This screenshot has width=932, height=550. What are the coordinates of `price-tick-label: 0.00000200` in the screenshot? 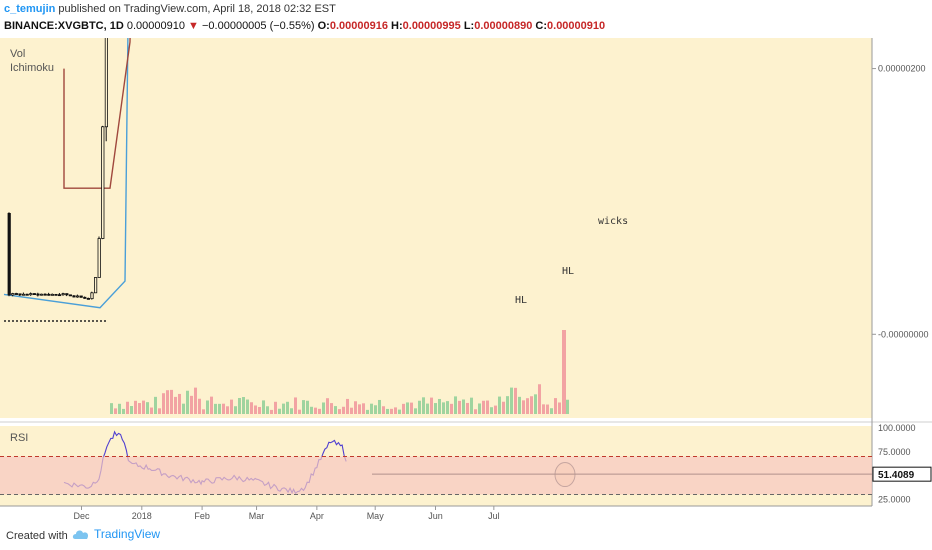 It's located at (902, 69).